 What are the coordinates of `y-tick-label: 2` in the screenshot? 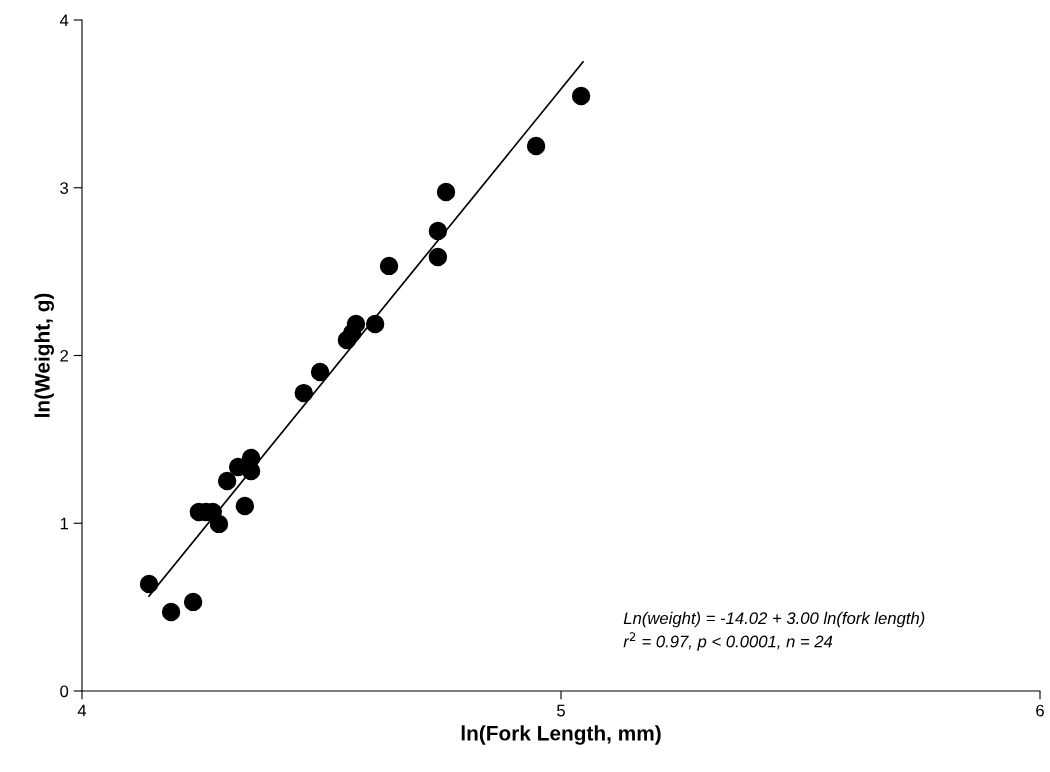 It's located at (64, 355).